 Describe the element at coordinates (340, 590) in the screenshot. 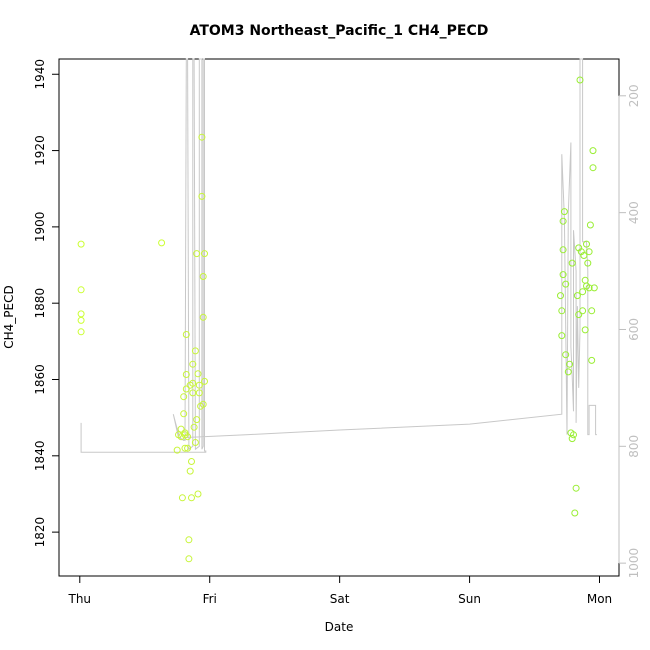

I see `x-axis: Thu Fri Sat Sun Mon` at that location.